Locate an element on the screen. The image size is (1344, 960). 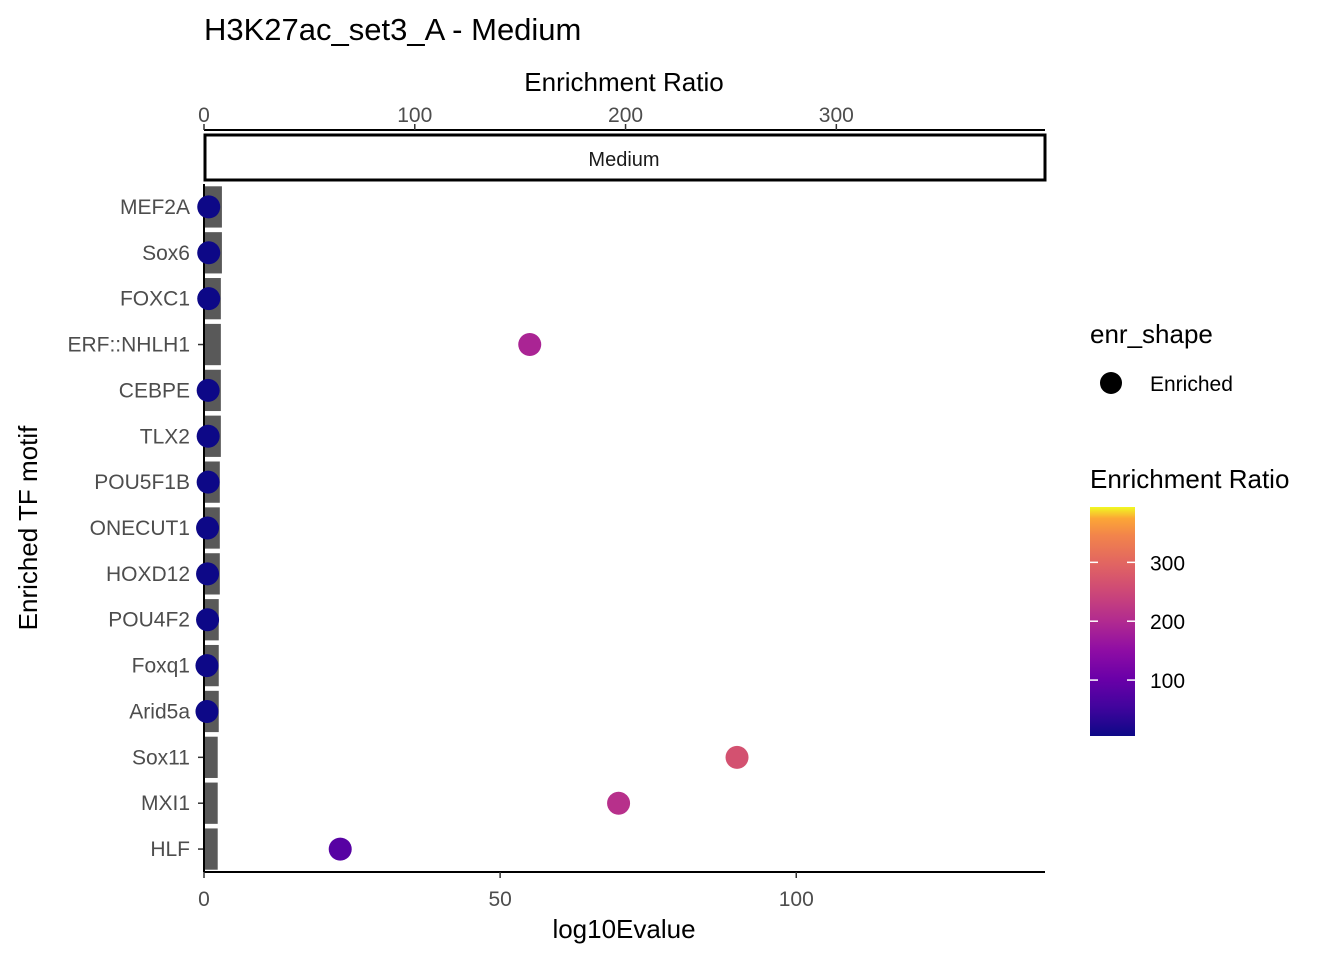
top-axis: 0 100 200 300 is located at coordinates (621, 117).